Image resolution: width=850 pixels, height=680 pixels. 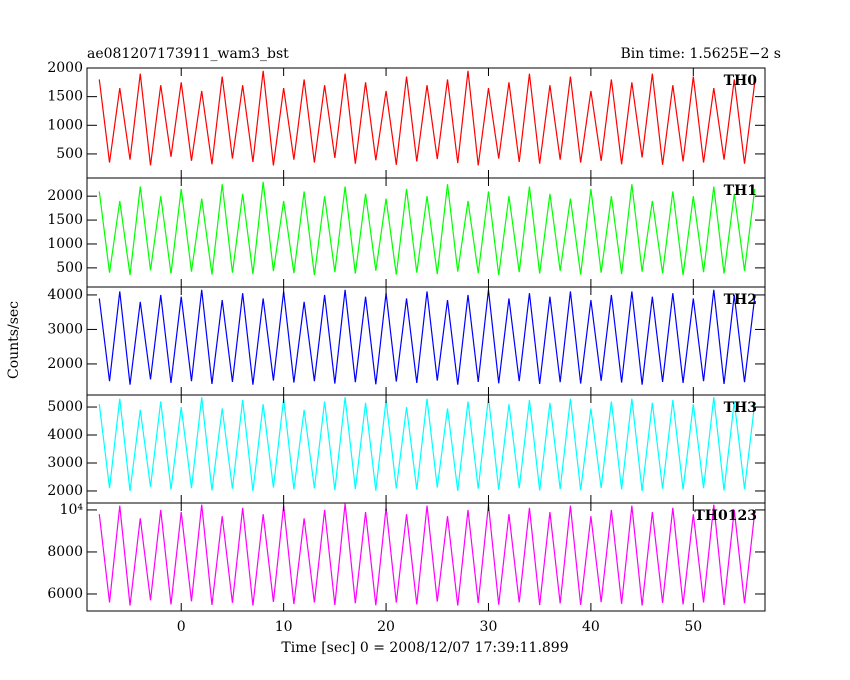 I want to click on x-tick-label: 0, so click(x=181, y=627).